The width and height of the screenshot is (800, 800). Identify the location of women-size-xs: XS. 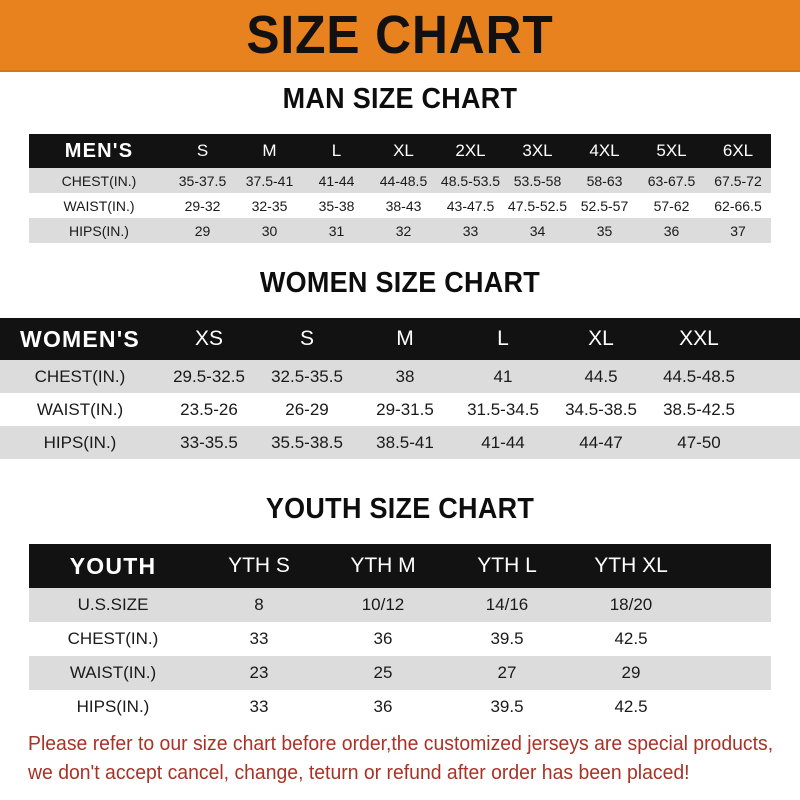
(209, 339).